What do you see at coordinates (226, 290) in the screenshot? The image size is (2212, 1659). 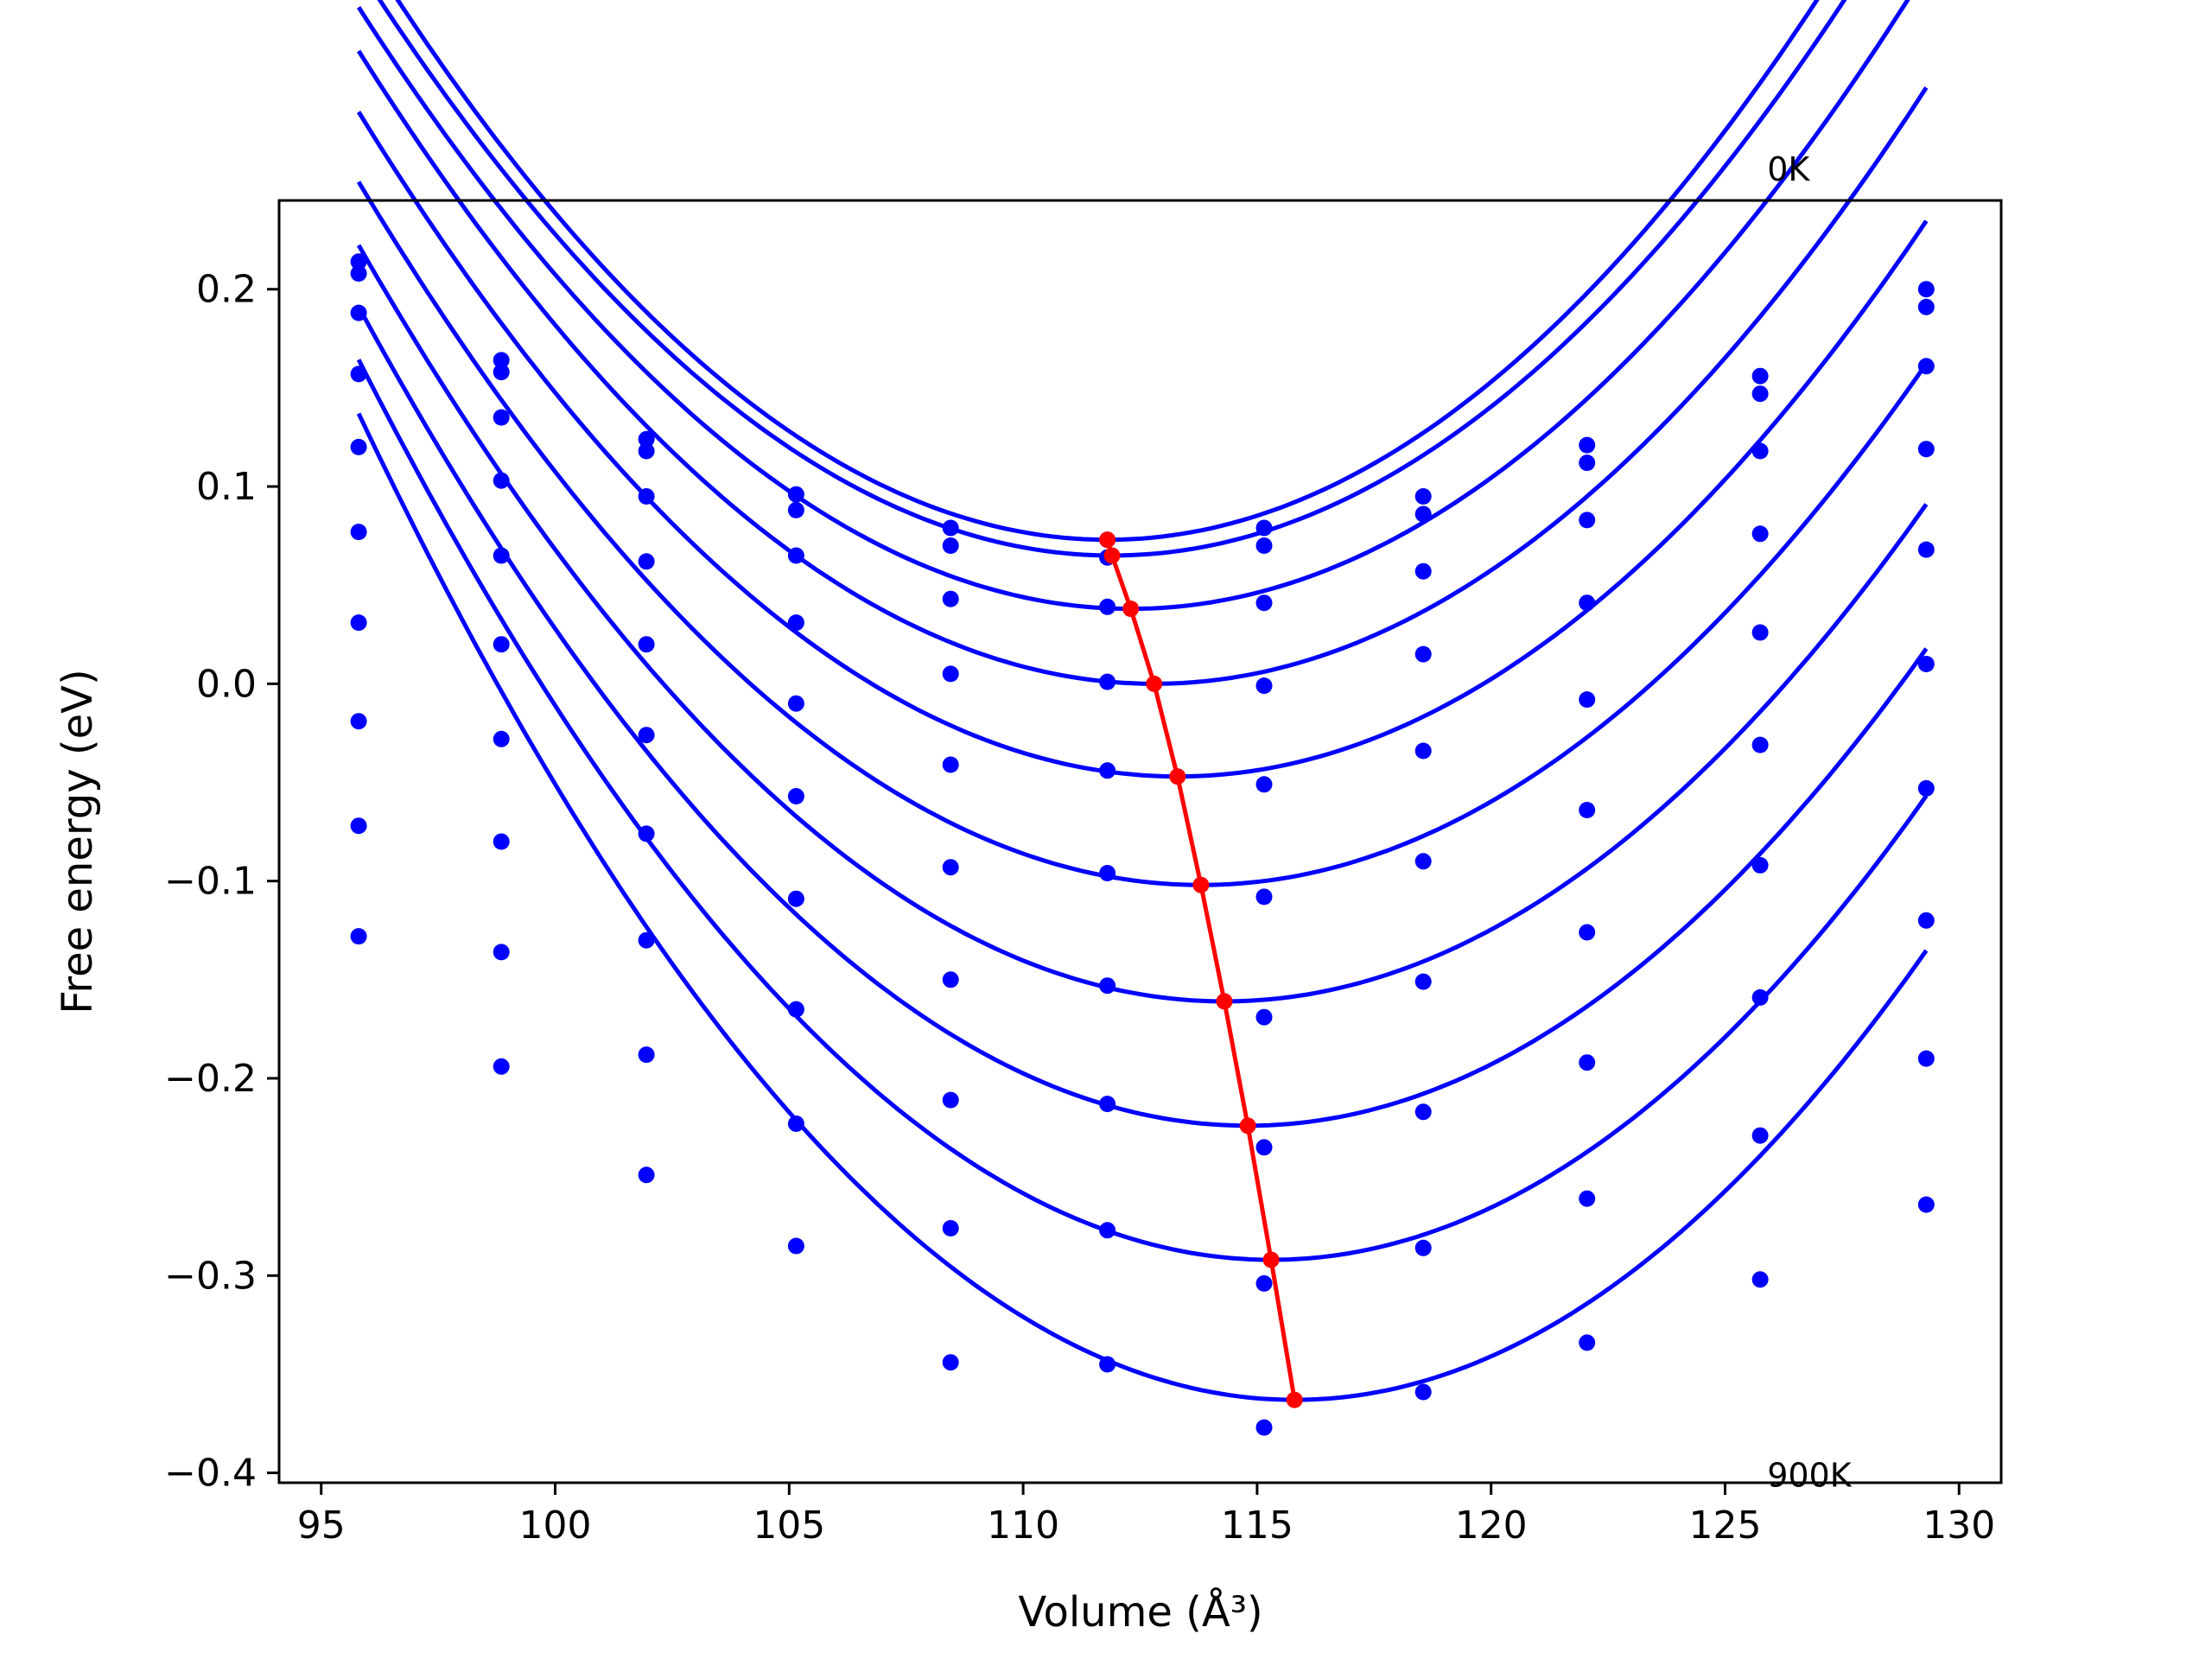 I see `y-tick-label-6: 0.2` at bounding box center [226, 290].